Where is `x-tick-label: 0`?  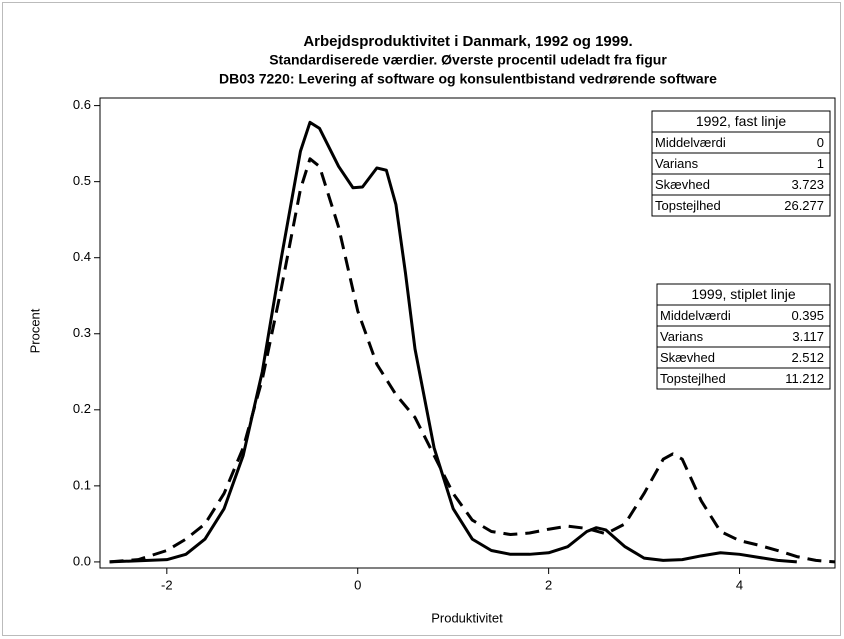
x-tick-label: 0 is located at coordinates (357, 584).